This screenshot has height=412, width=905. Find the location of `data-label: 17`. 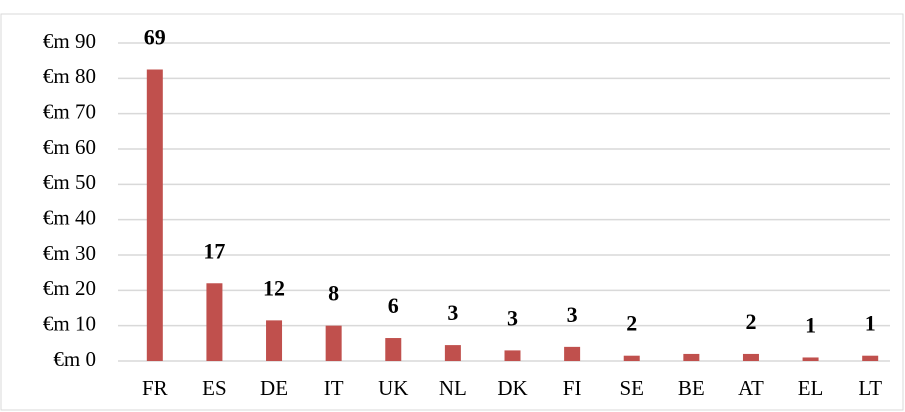

data-label: 17 is located at coordinates (214, 250).